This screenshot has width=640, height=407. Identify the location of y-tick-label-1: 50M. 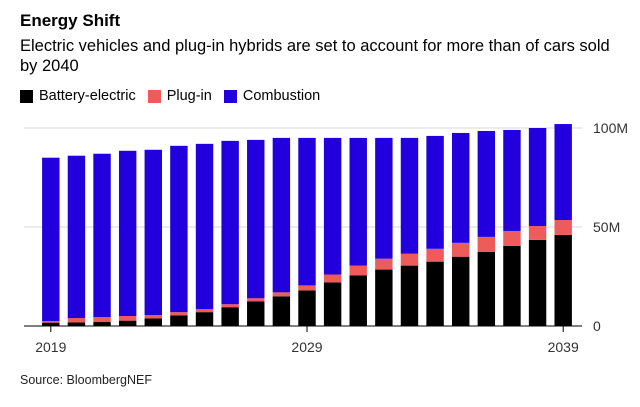
(606, 227).